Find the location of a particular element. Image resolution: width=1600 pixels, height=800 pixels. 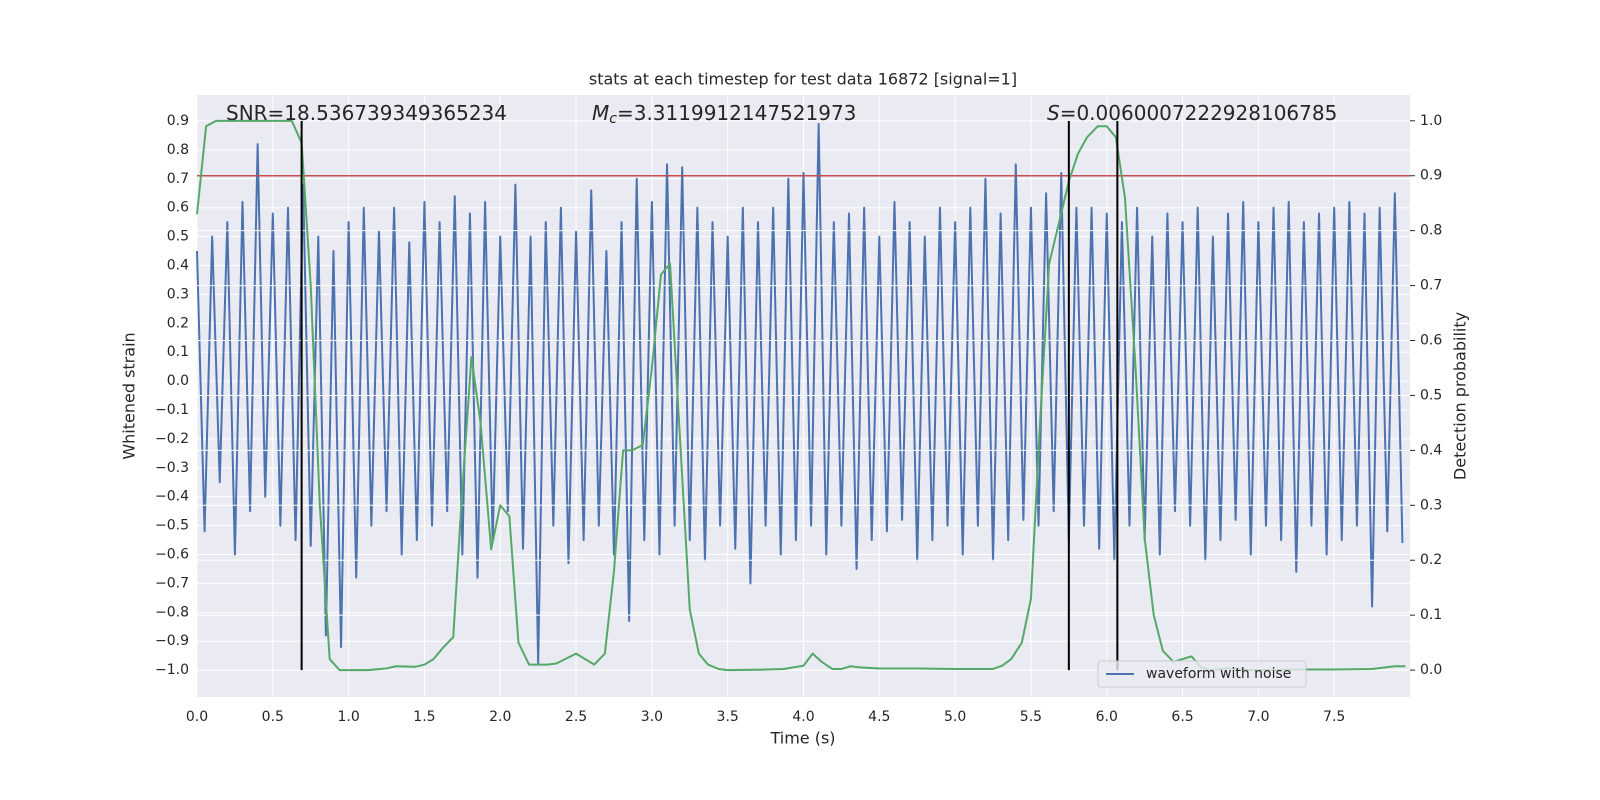

annotation: S=0.0060007222928106785 is located at coordinates (1192, 113).